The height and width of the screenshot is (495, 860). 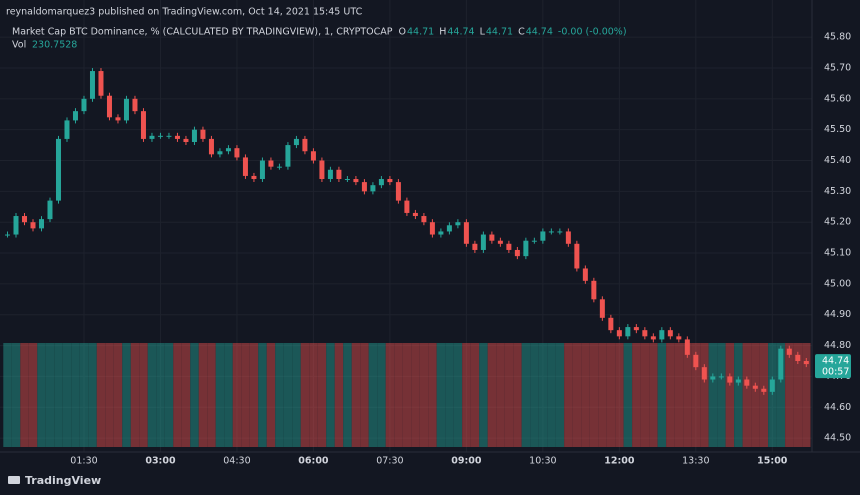 What do you see at coordinates (835, 372) in the screenshot?
I see `price-tag-countdown: 00:57` at bounding box center [835, 372].